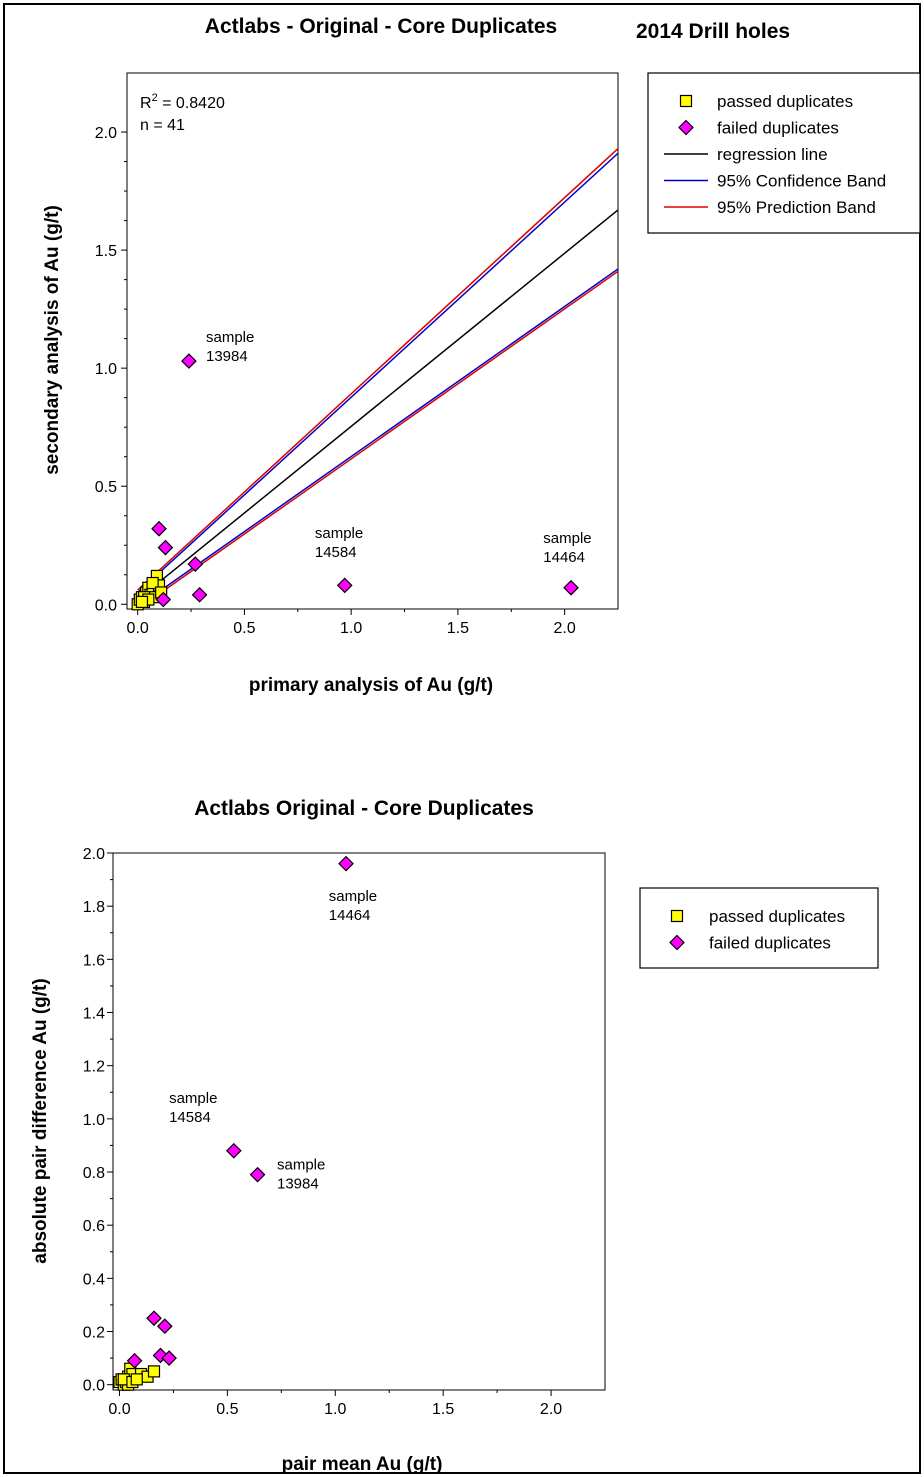 The image size is (924, 1477). What do you see at coordinates (94, 1333) in the screenshot?
I see `chart2-ytick-label: 0.2` at bounding box center [94, 1333].